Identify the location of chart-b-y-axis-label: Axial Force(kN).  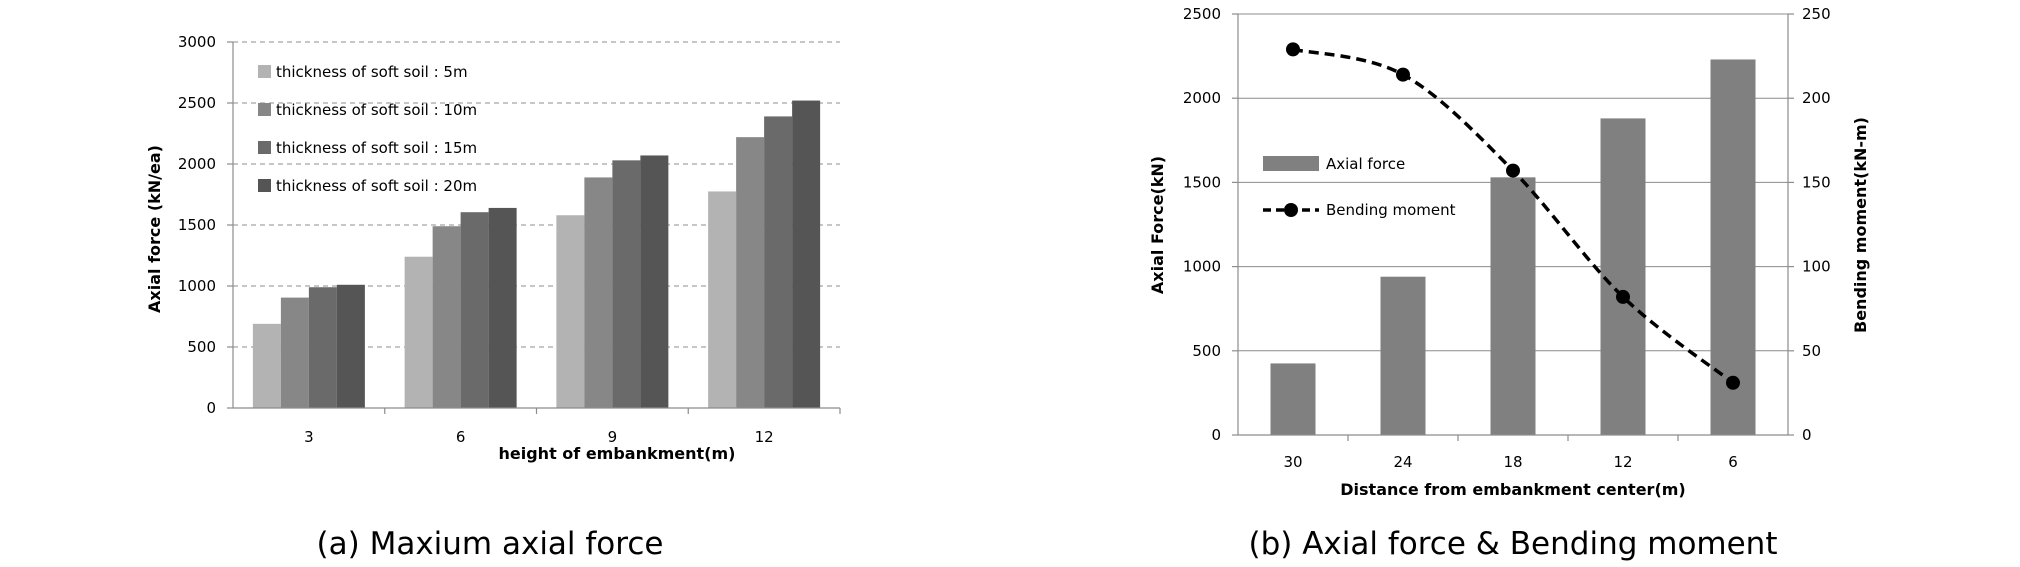
(1157, 225).